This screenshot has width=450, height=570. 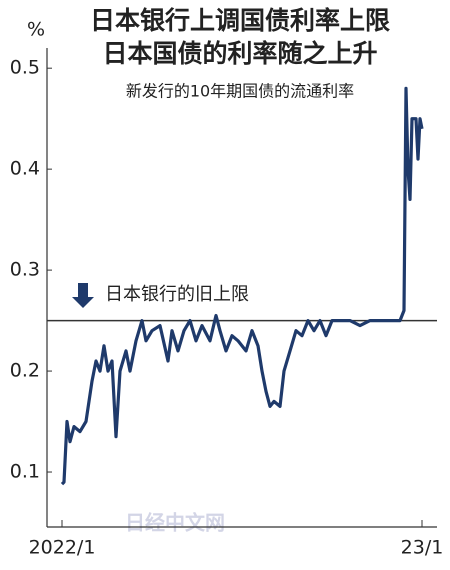 What do you see at coordinates (62, 548) in the screenshot?
I see `x-tick-label: 2022/1` at bounding box center [62, 548].